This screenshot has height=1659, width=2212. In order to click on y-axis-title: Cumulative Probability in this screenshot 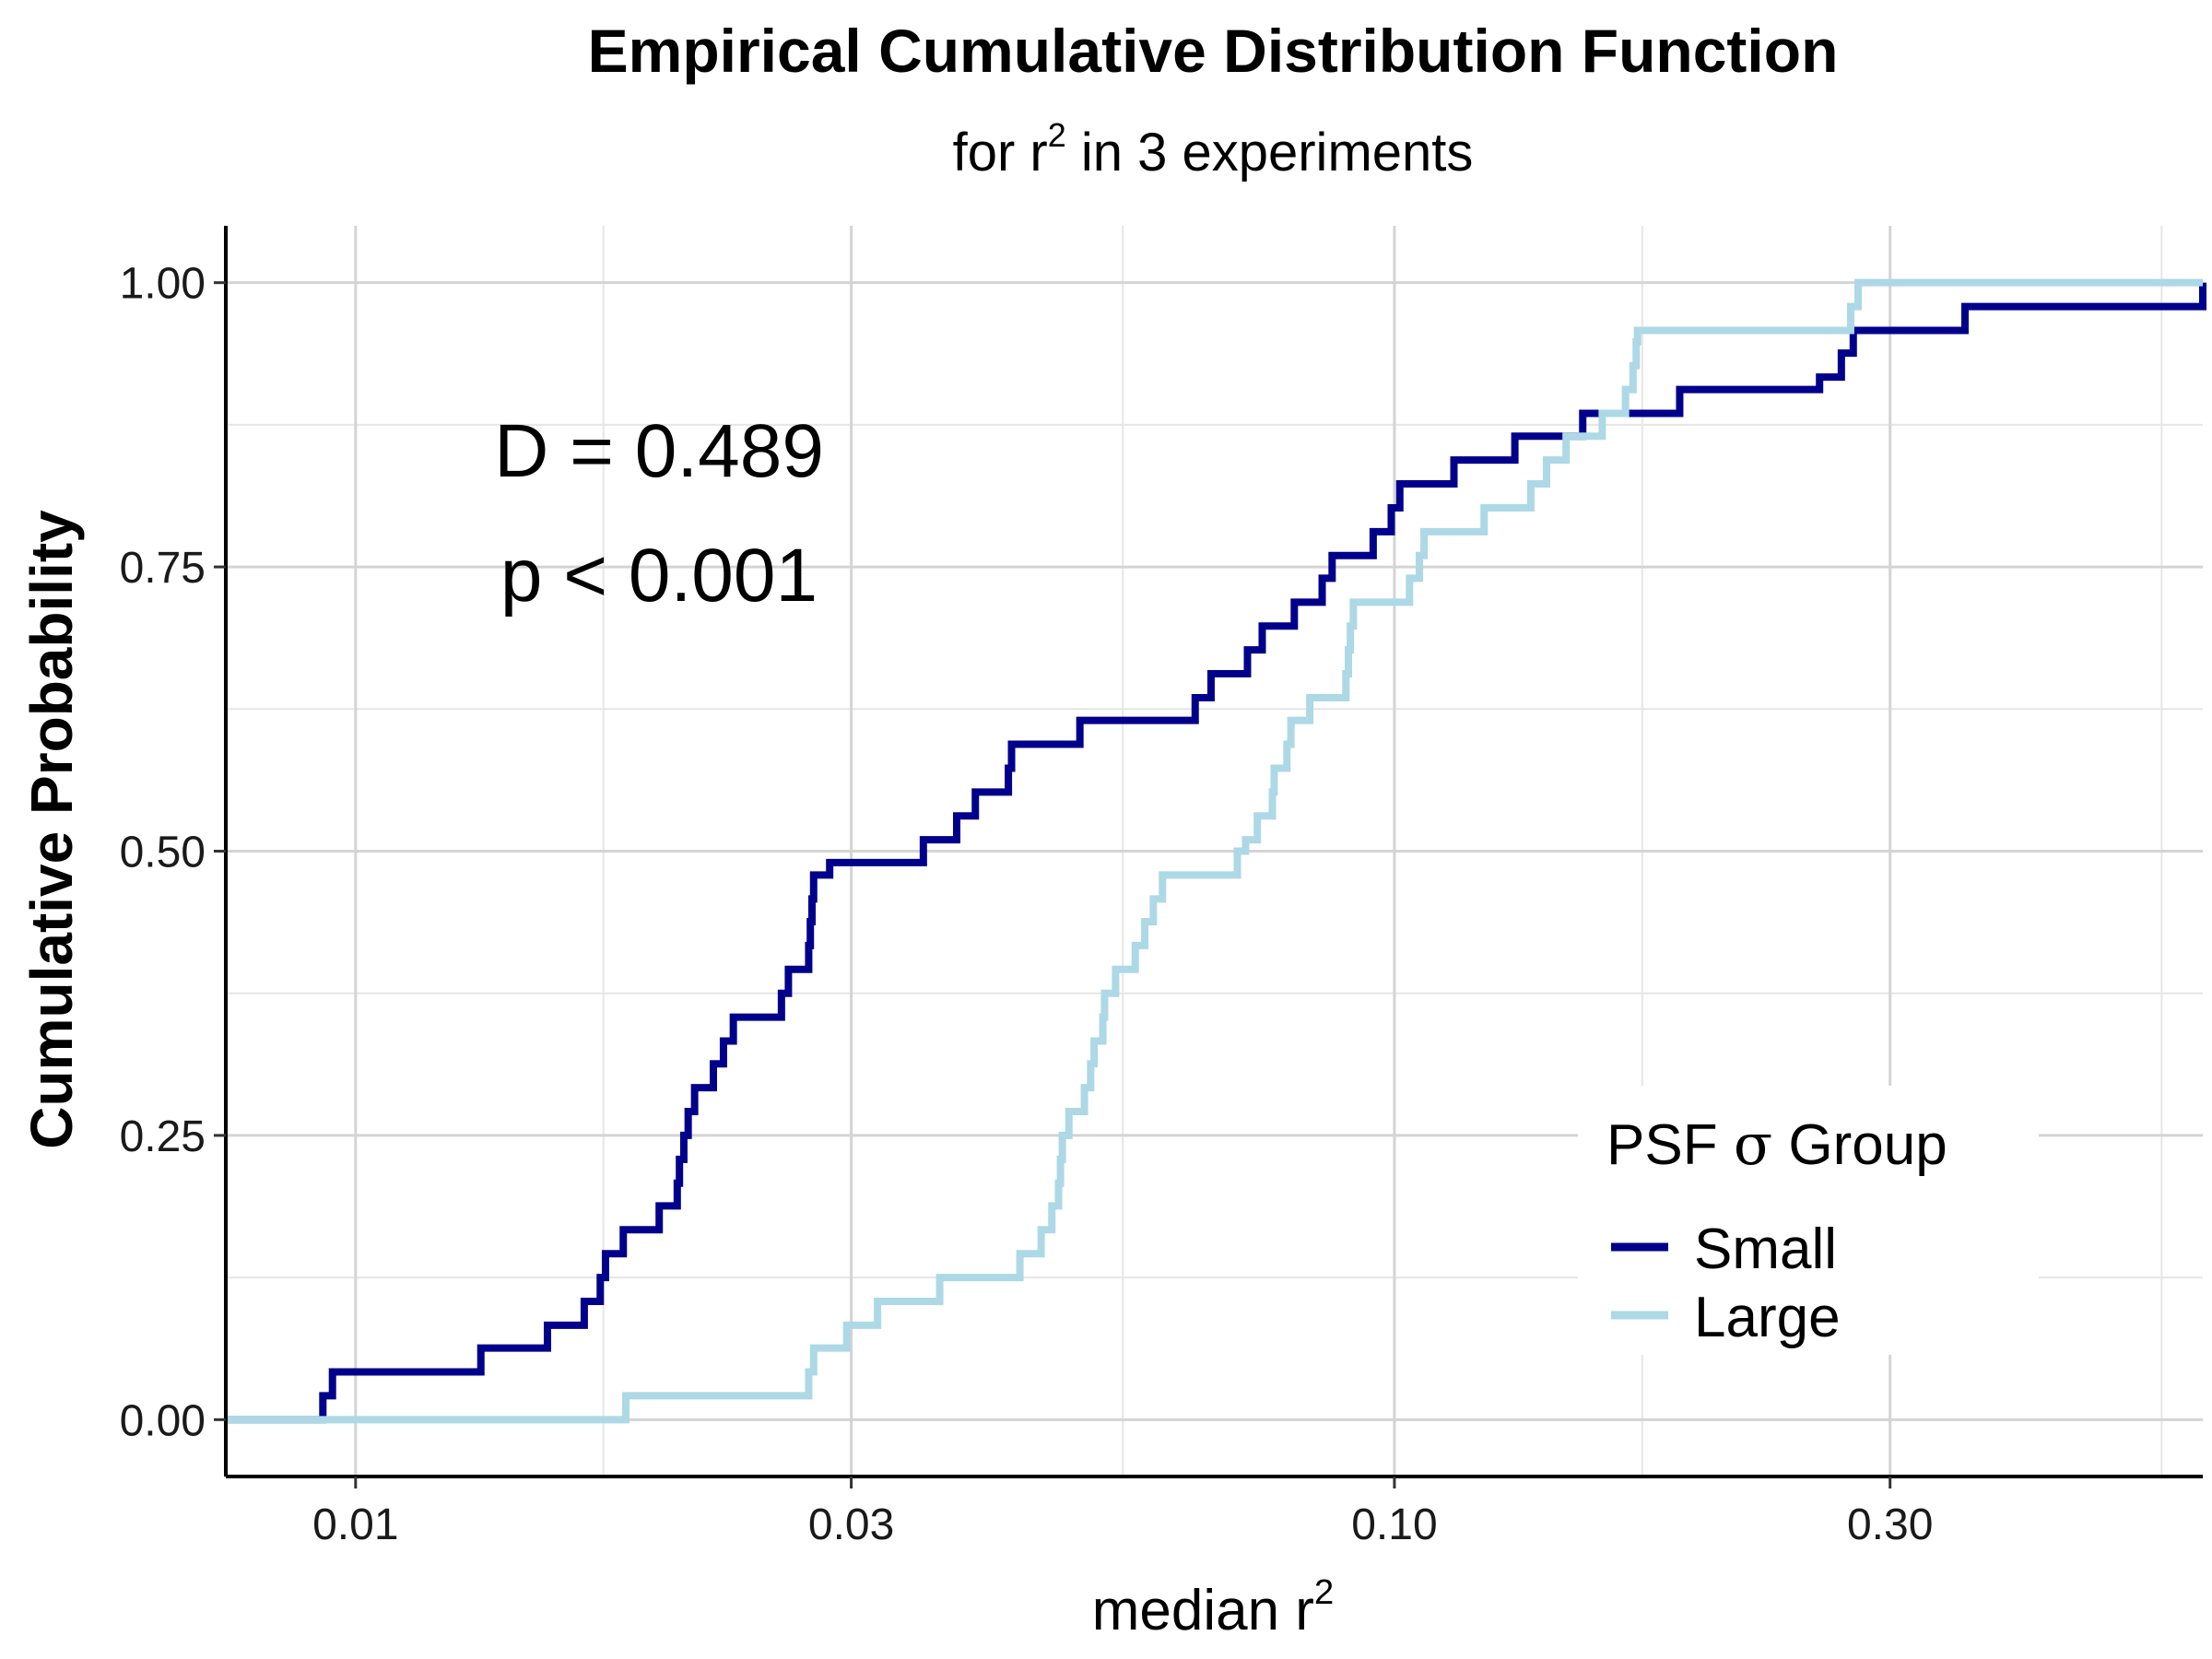, I will do `click(51, 829)`.